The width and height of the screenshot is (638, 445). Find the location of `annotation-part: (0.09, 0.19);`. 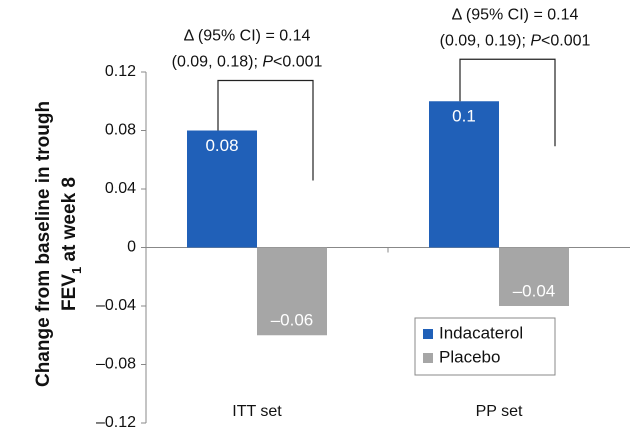

annotation-part: (0.09, 0.19); is located at coordinates (485, 40).